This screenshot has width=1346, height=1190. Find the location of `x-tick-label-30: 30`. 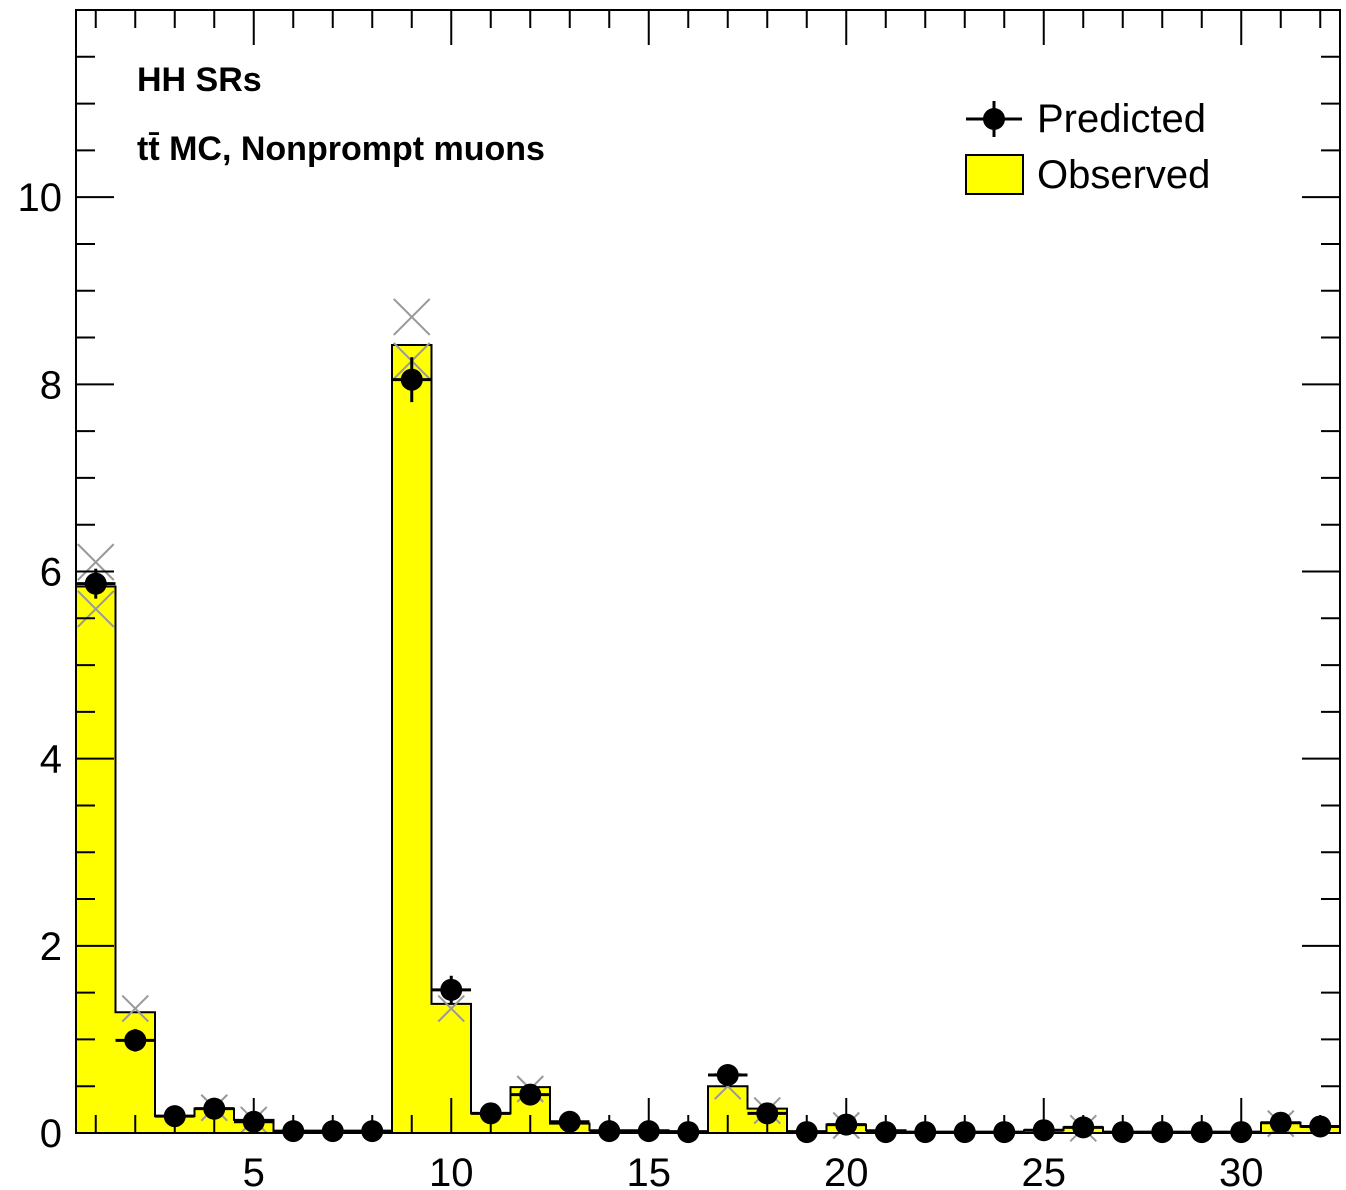

x-tick-label-30: 30 is located at coordinates (1241, 1170).